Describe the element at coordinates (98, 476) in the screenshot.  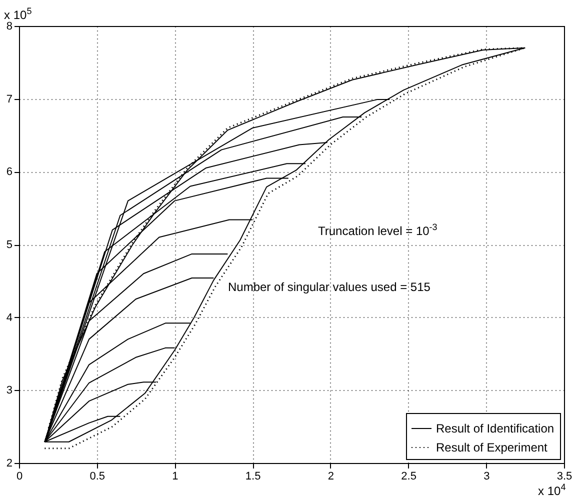
I see `x-tick-label: 0.5` at that location.